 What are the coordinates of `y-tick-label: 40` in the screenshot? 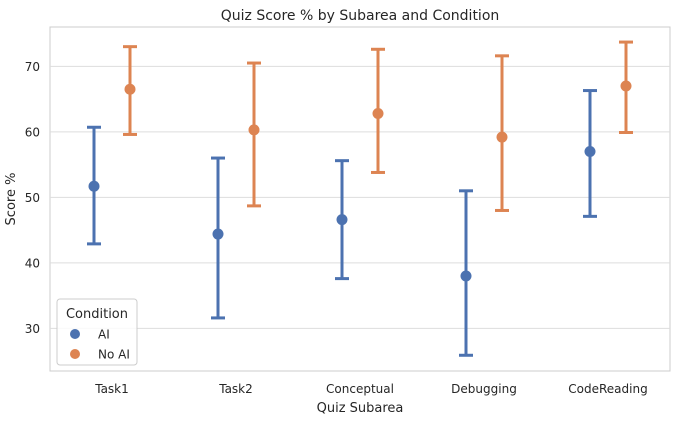 It's located at (32, 263).